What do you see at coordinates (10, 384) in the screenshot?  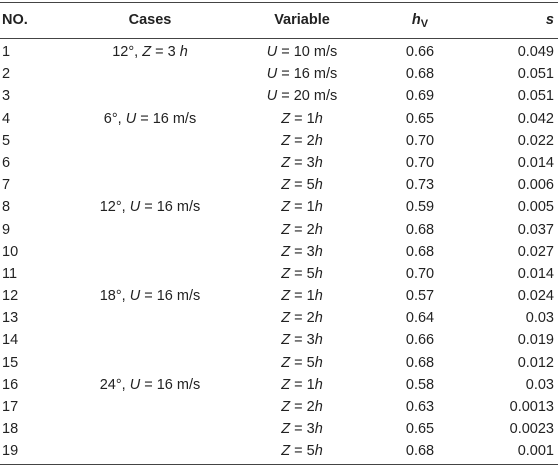 I see `cell-no: 16` at bounding box center [10, 384].